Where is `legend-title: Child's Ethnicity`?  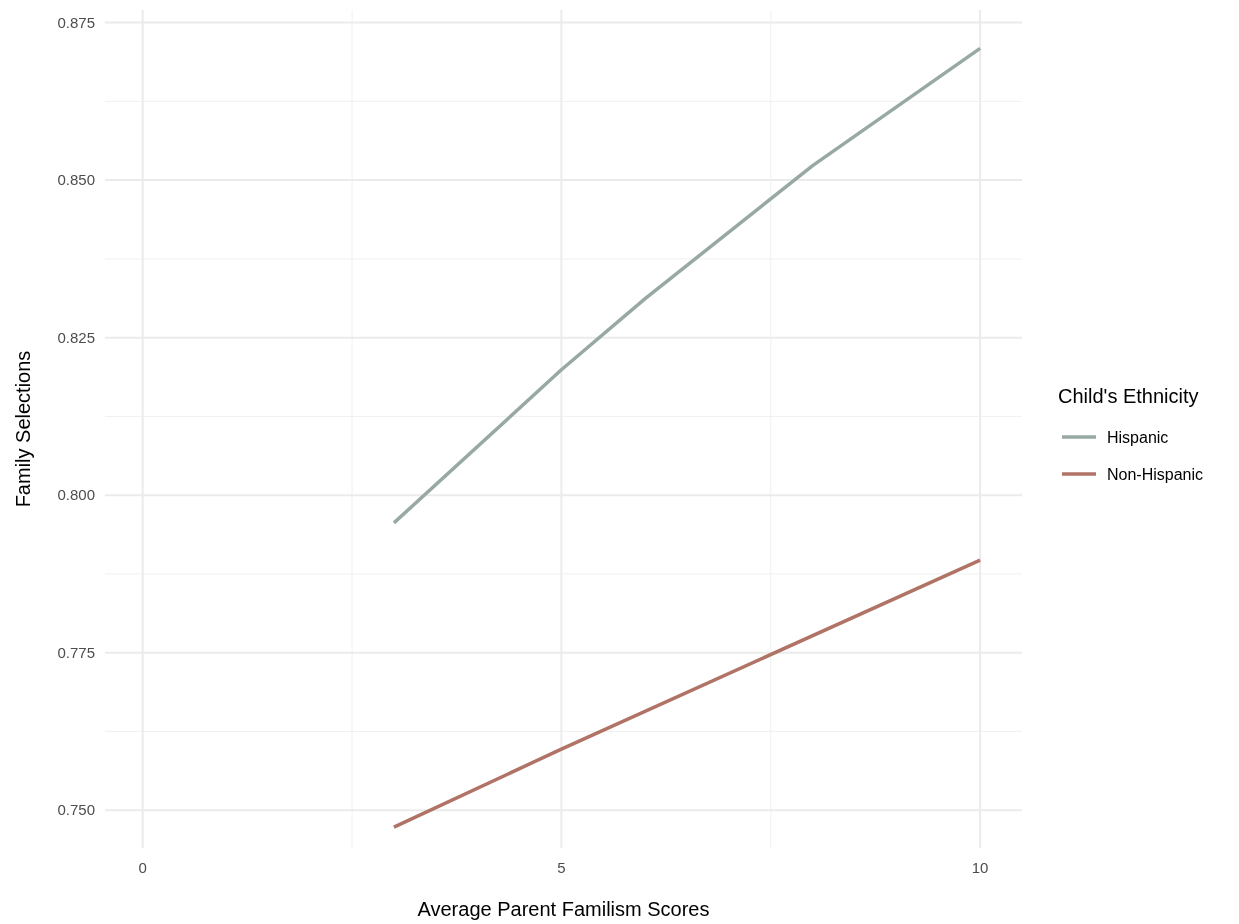
legend-title: Child's Ethnicity is located at coordinates (1128, 396).